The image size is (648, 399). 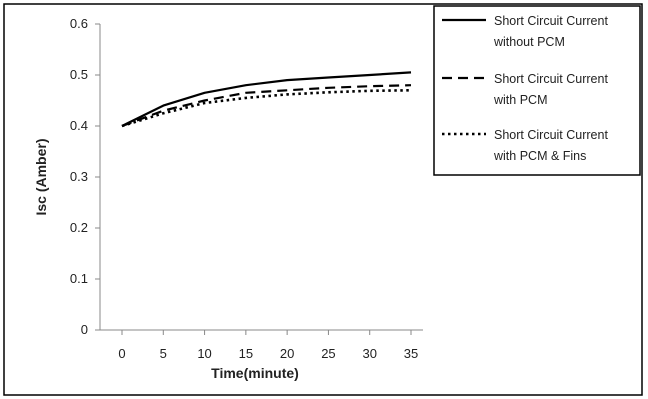 I want to click on x-tick-label: 0, so click(x=121, y=353).